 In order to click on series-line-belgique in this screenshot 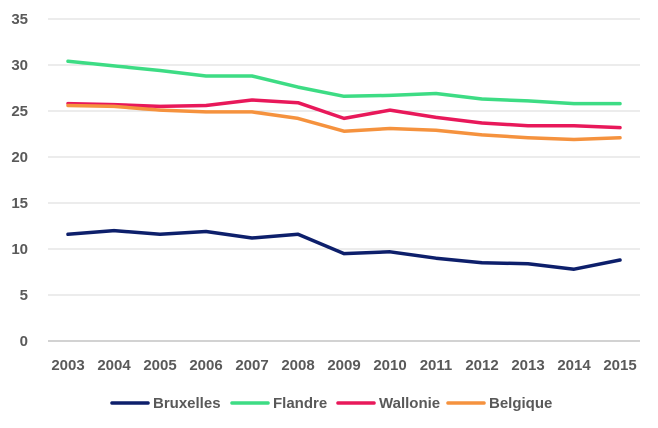, I will do `click(344, 122)`.